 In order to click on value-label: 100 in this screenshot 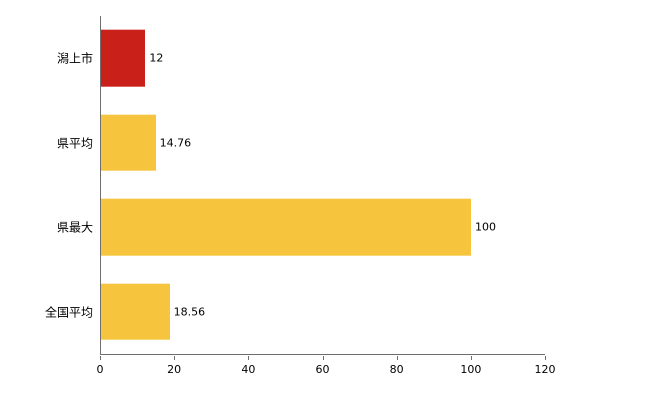, I will do `click(485, 227)`.